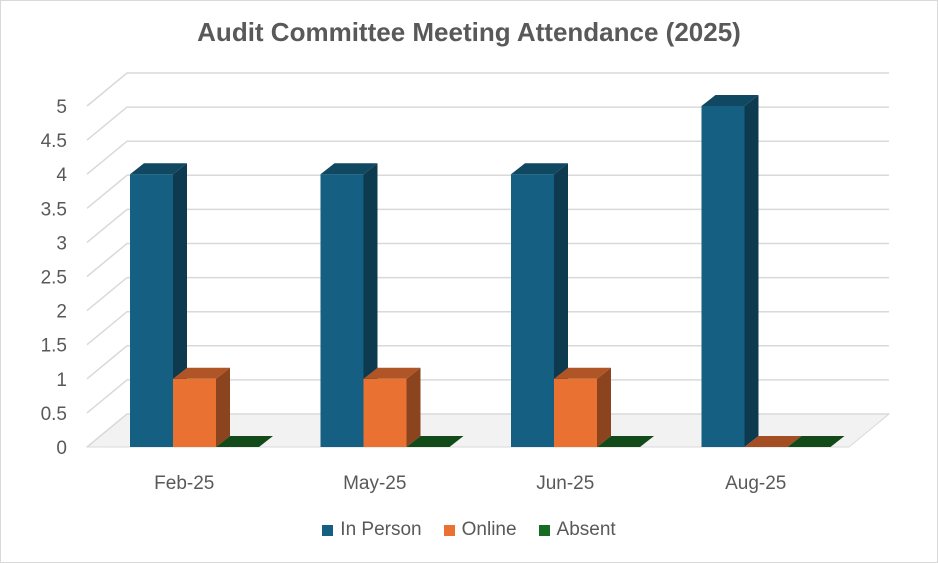 The image size is (938, 563). What do you see at coordinates (586, 529) in the screenshot?
I see `legend-label: Absent` at bounding box center [586, 529].